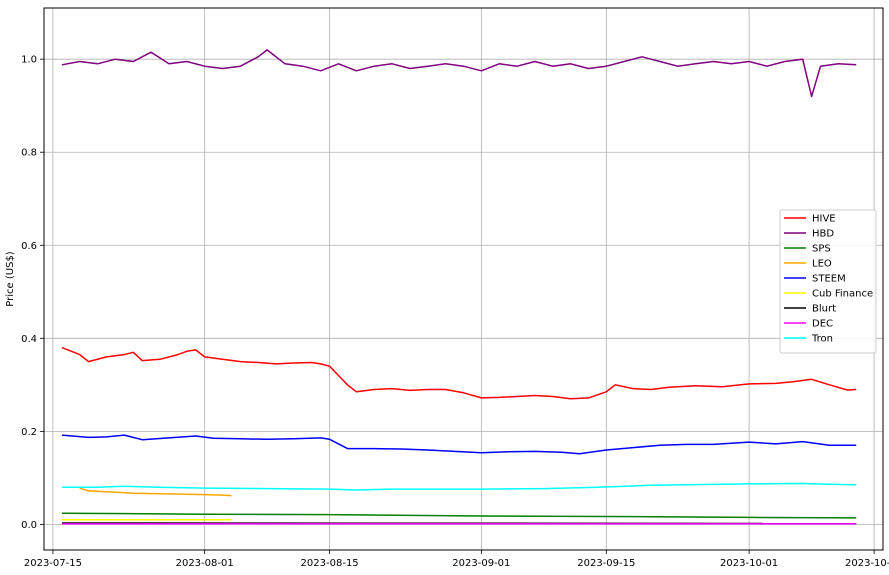 The image size is (889, 575). Describe the element at coordinates (29, 525) in the screenshot. I see `y-tick-label: 0.0` at that location.